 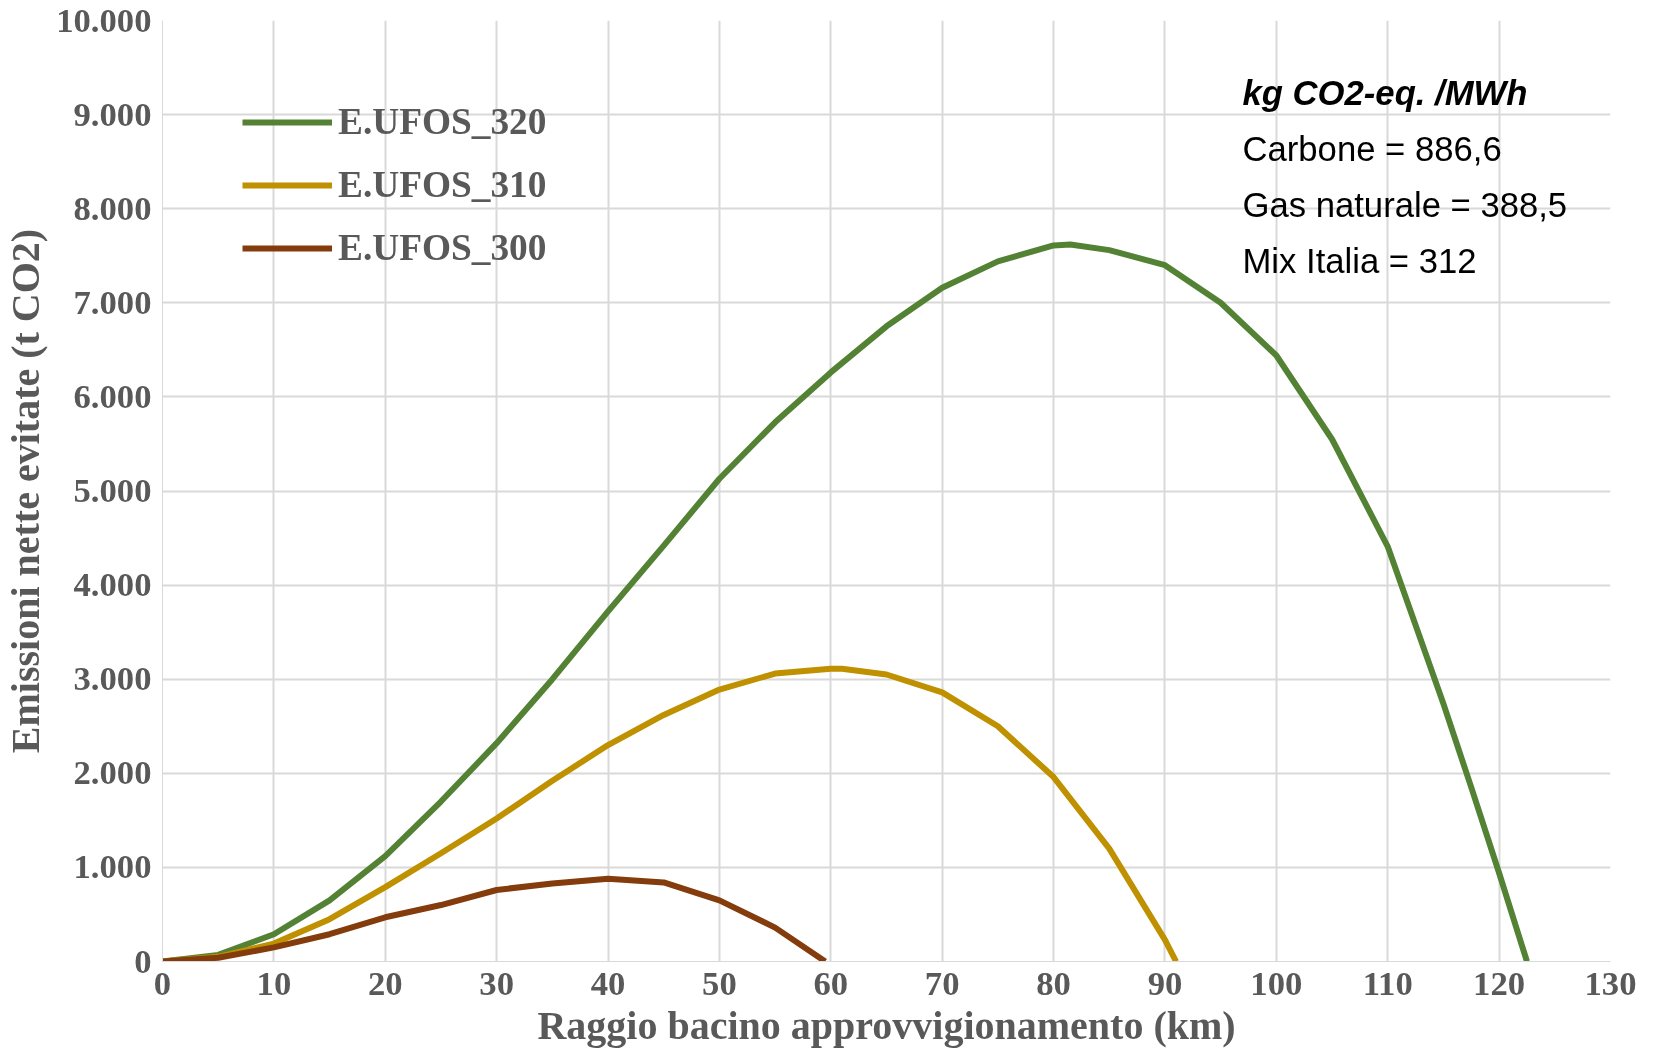 I want to click on x-tick-label: 80, so click(x=1053, y=982).